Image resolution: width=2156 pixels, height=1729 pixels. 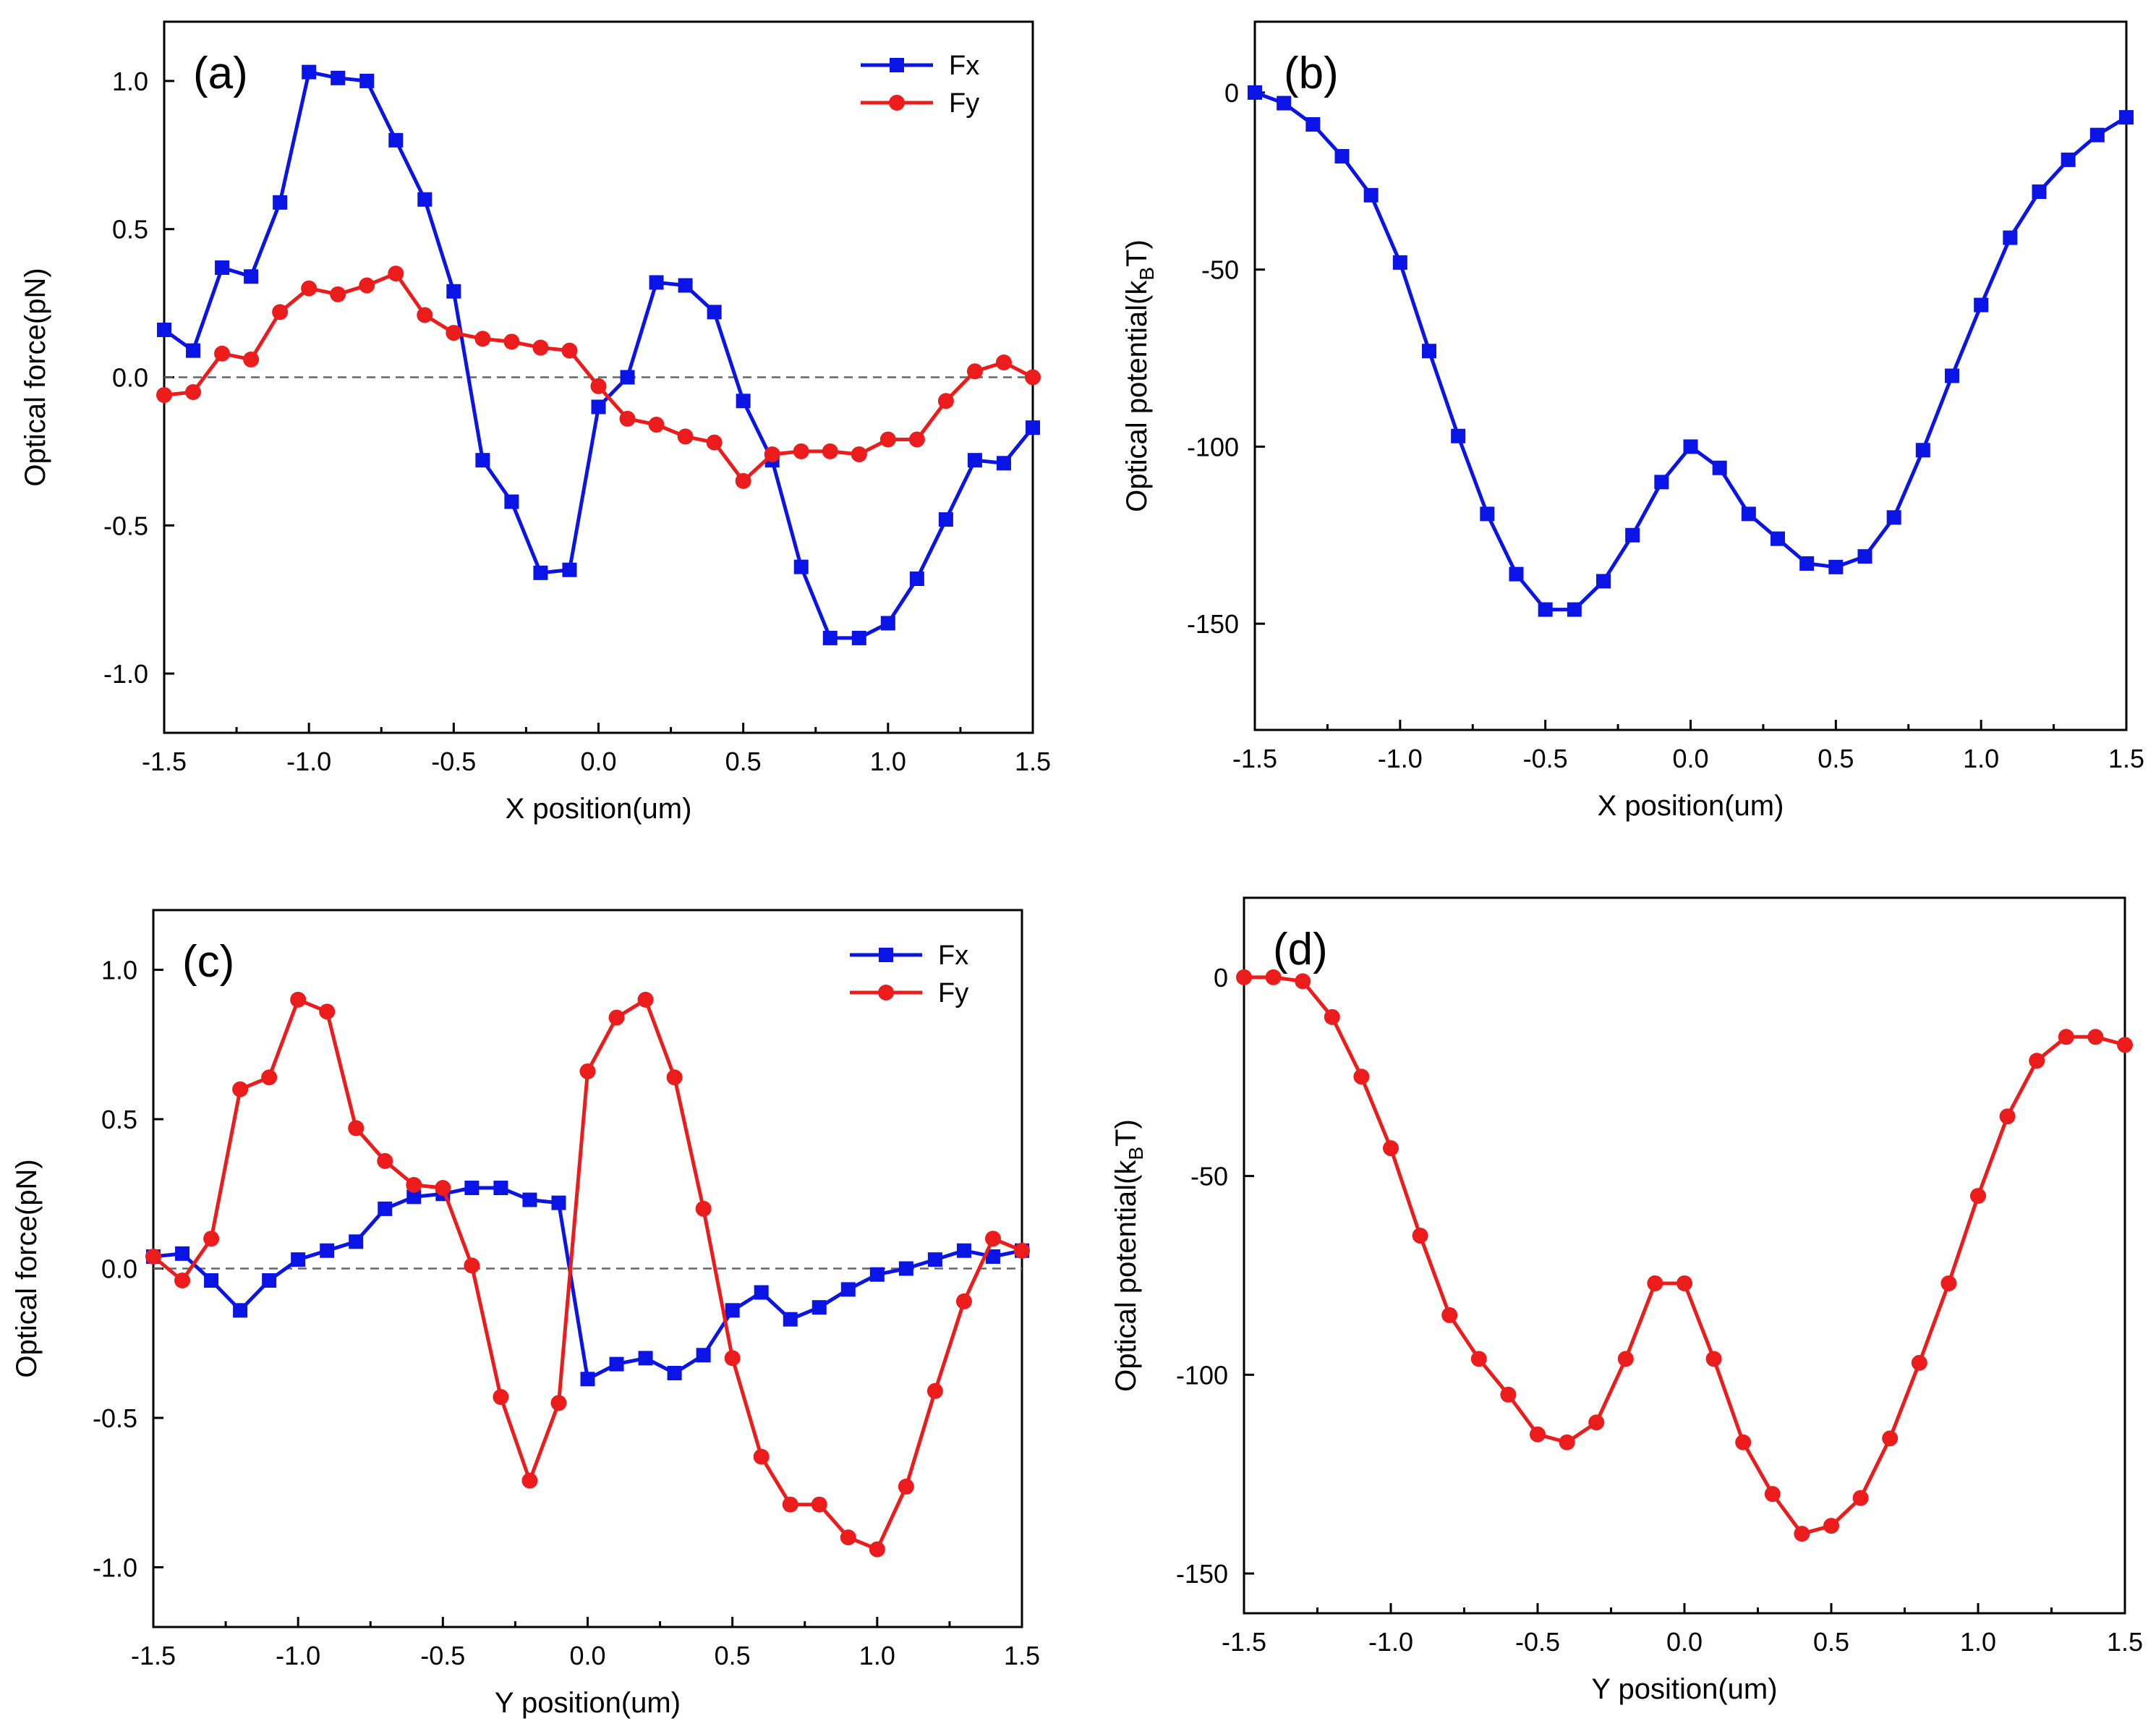 What do you see at coordinates (1690, 759) in the screenshot?
I see `x-tick-label: 0.0` at bounding box center [1690, 759].